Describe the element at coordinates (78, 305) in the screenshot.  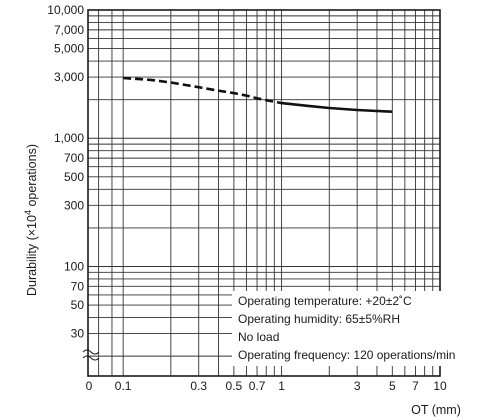
I see `y-tick-label: 50` at that location.